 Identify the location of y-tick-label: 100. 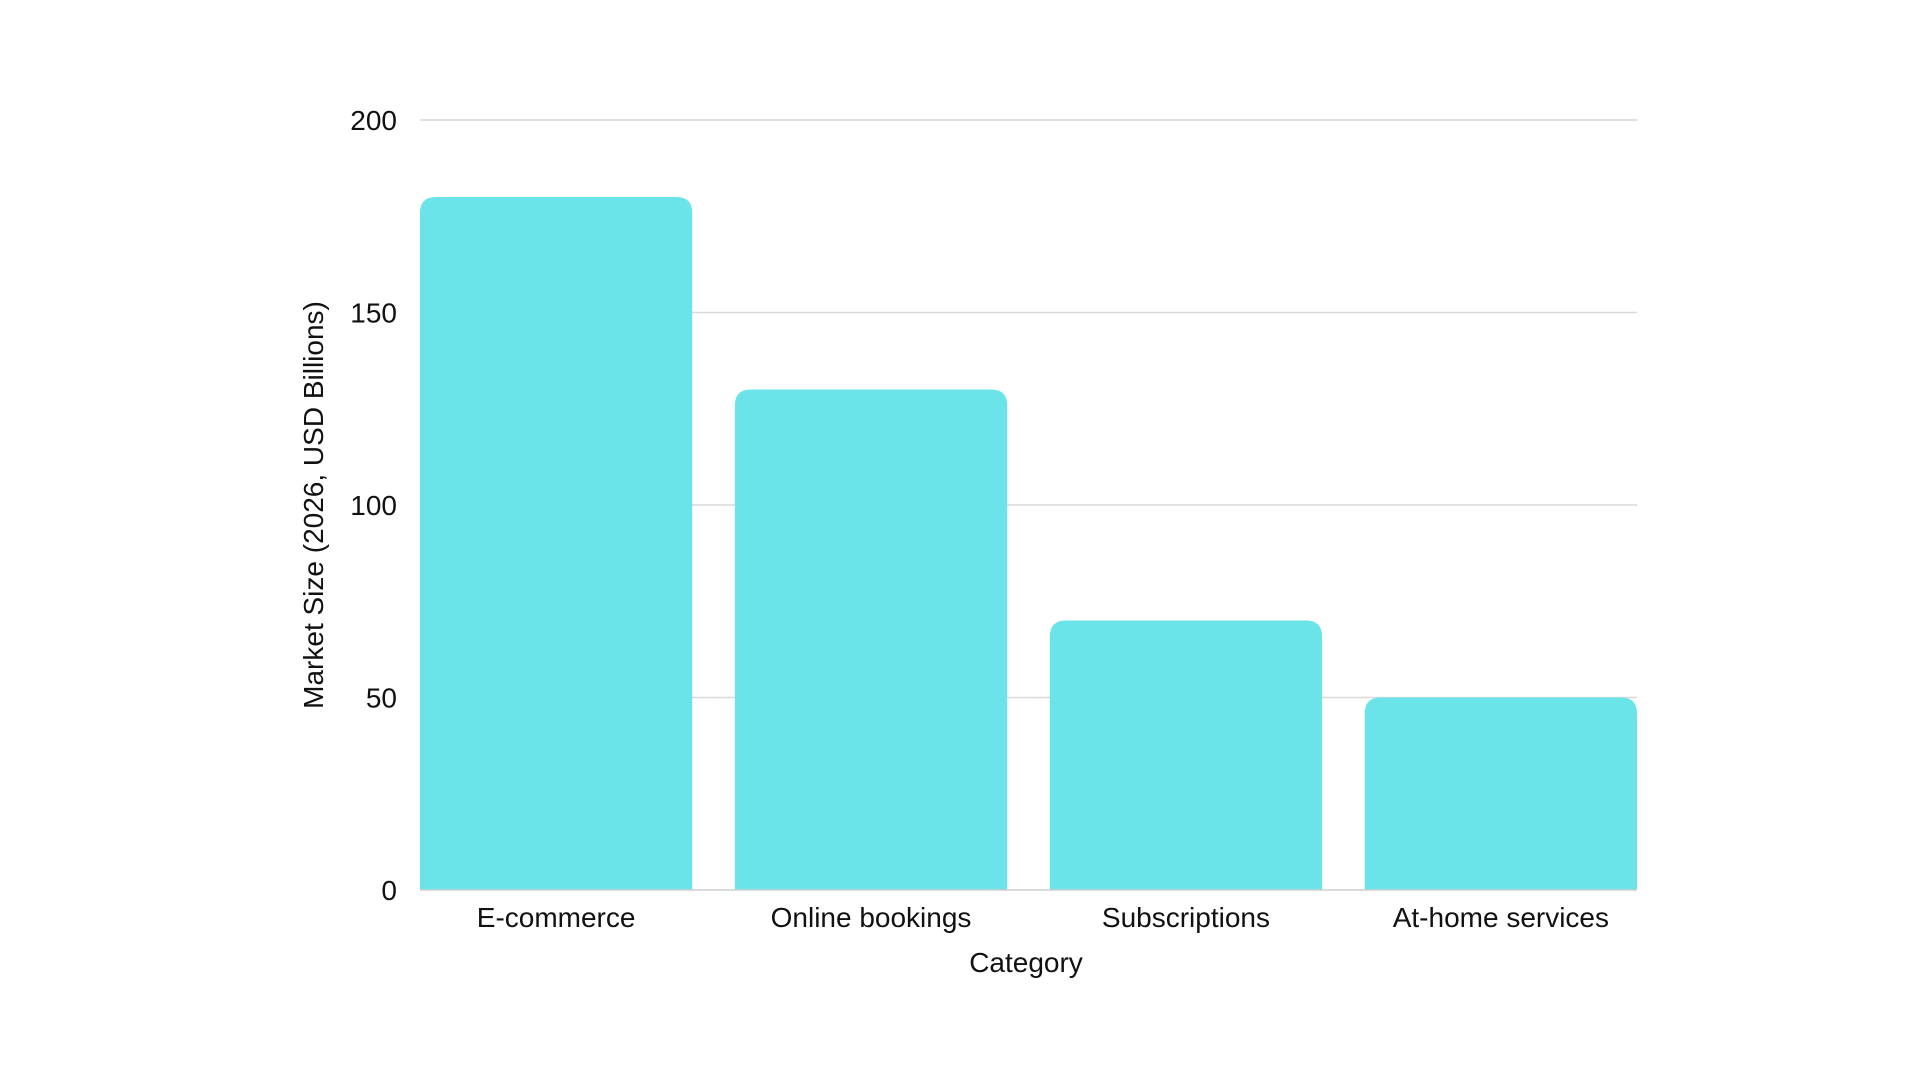
(373, 505).